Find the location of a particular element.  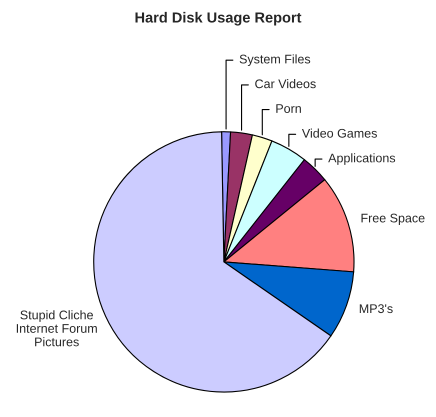

slice-label: MP3's is located at coordinates (376, 309).